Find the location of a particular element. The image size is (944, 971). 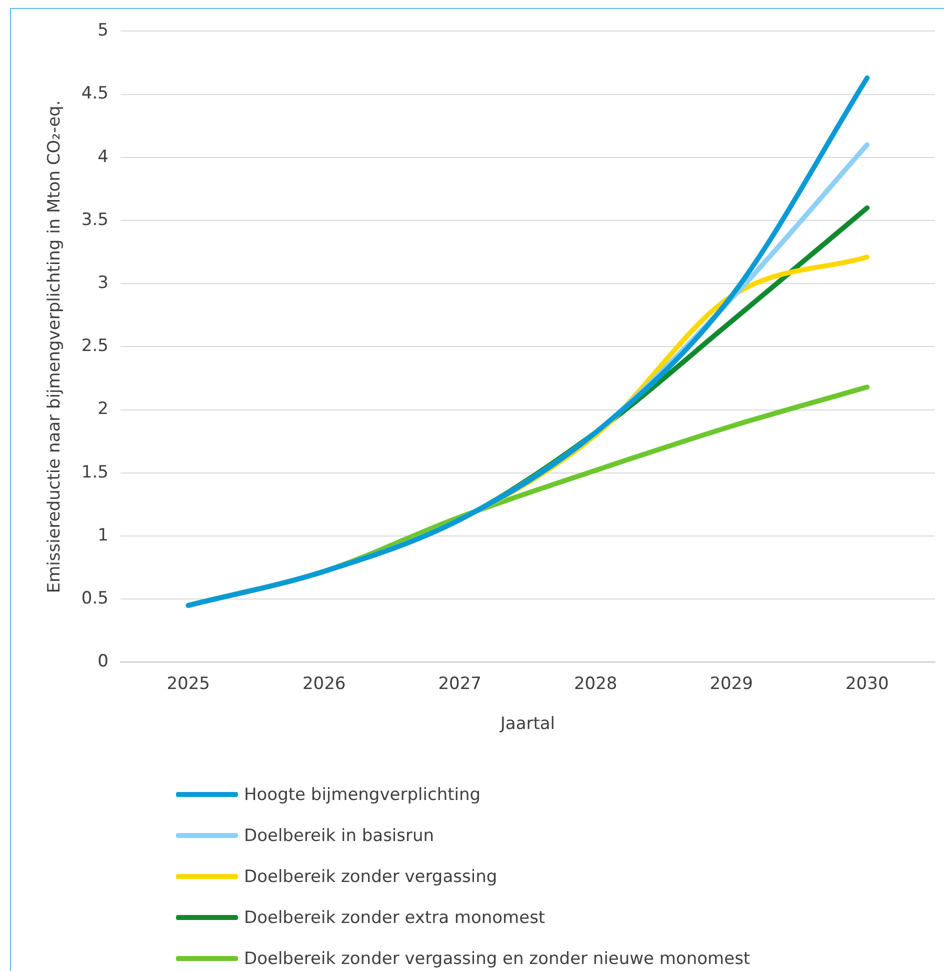

legend-label: Doelbereik in basisrun is located at coordinates (339, 836).